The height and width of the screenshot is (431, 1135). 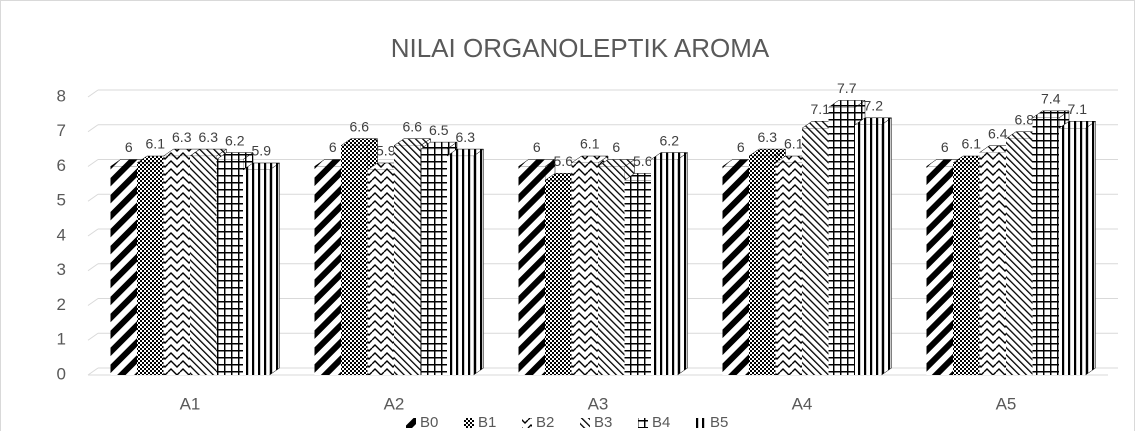 What do you see at coordinates (61, 234) in the screenshot?
I see `y-tick-label: 4` at bounding box center [61, 234].